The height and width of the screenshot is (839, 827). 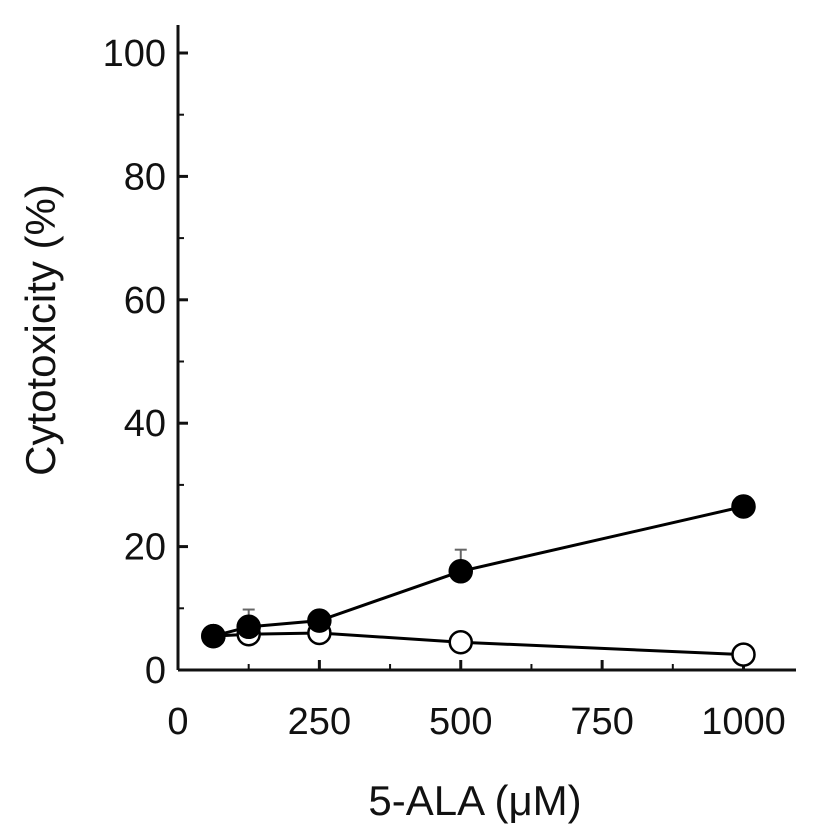 What do you see at coordinates (743, 722) in the screenshot?
I see `x-tick-label: 1000` at bounding box center [743, 722].